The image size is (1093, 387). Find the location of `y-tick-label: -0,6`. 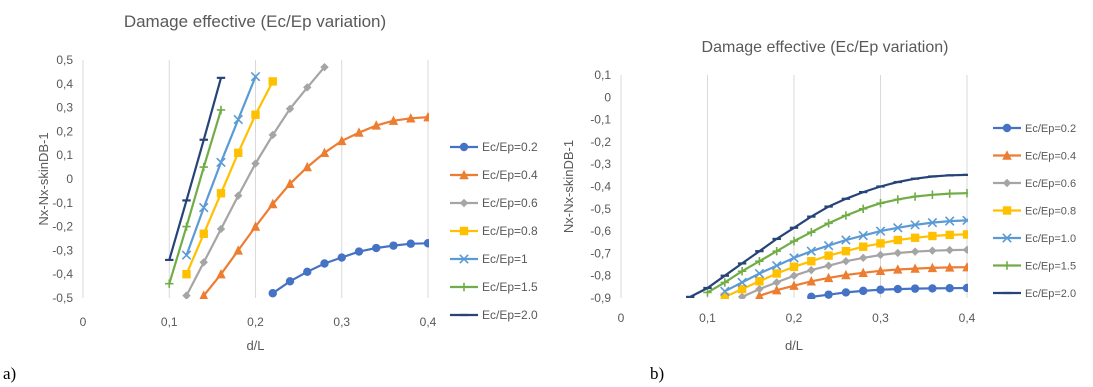

y-tick-label: -0,6 is located at coordinates (600, 231).